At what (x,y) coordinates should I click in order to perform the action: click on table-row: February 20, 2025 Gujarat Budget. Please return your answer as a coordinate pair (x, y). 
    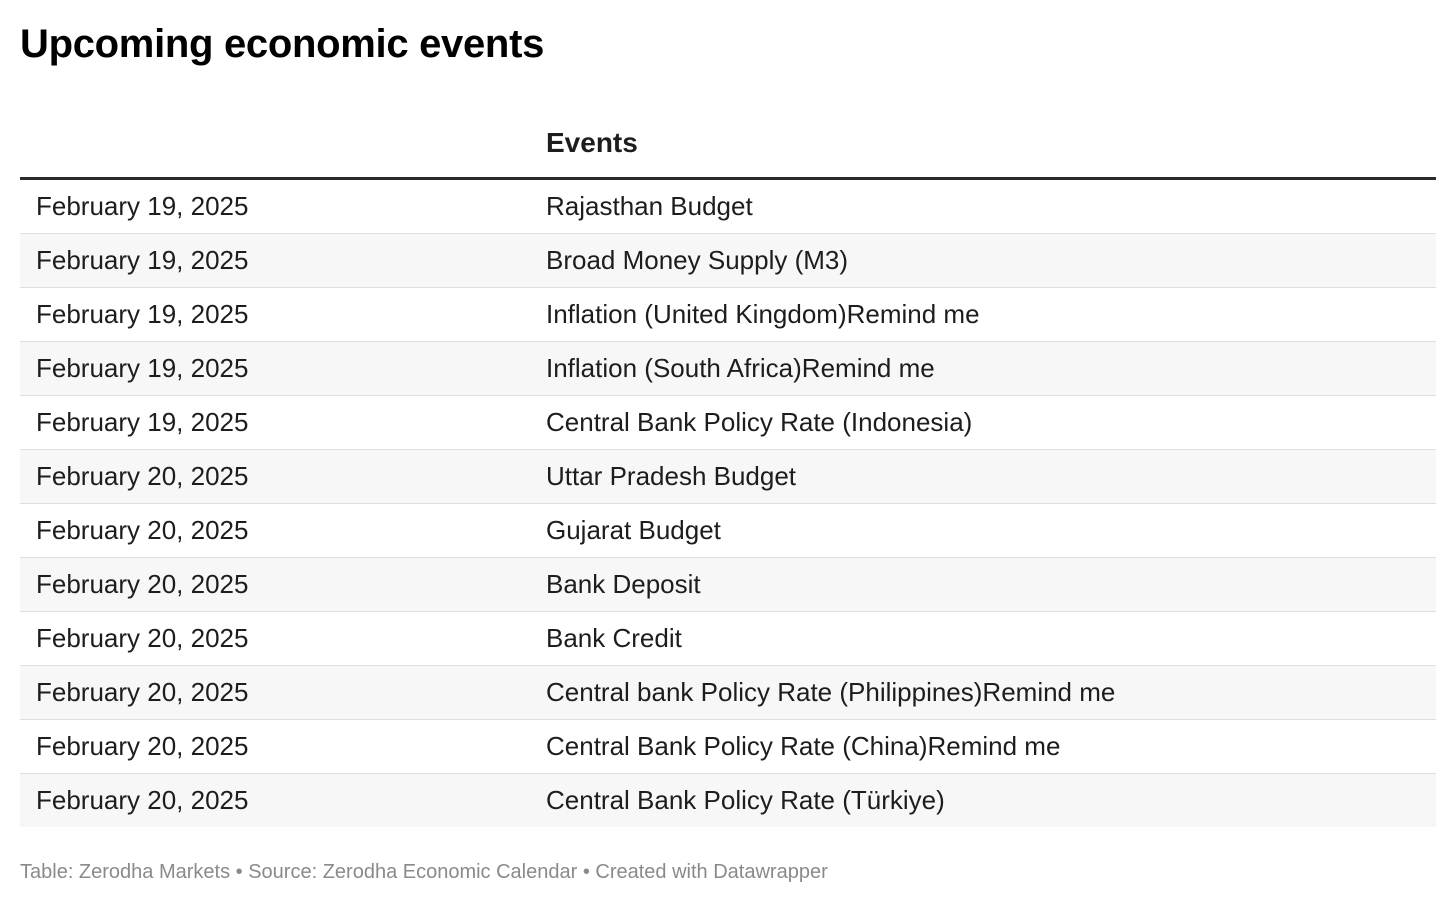
    Looking at the image, I should click on (728, 530).